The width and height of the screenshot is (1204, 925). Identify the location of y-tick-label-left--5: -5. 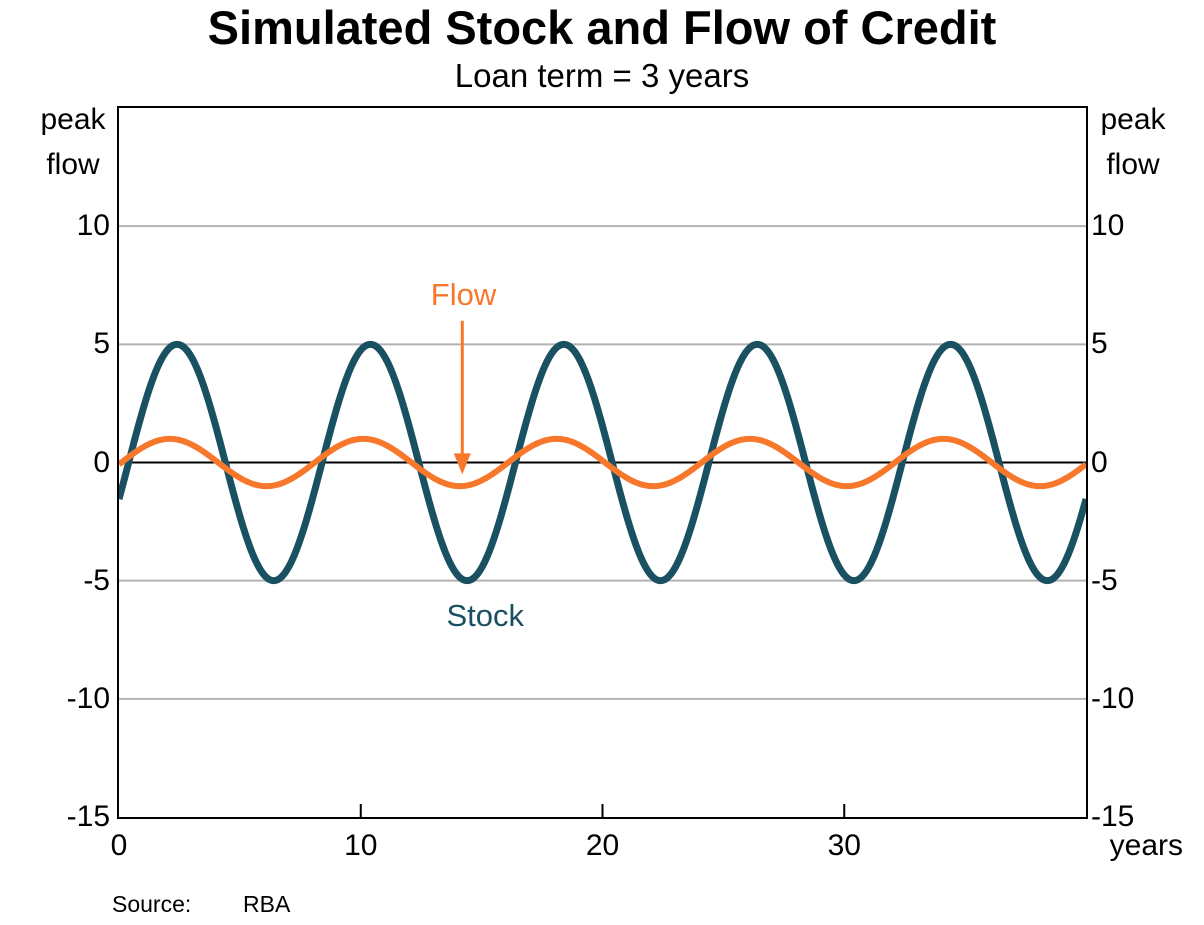
(96, 580).